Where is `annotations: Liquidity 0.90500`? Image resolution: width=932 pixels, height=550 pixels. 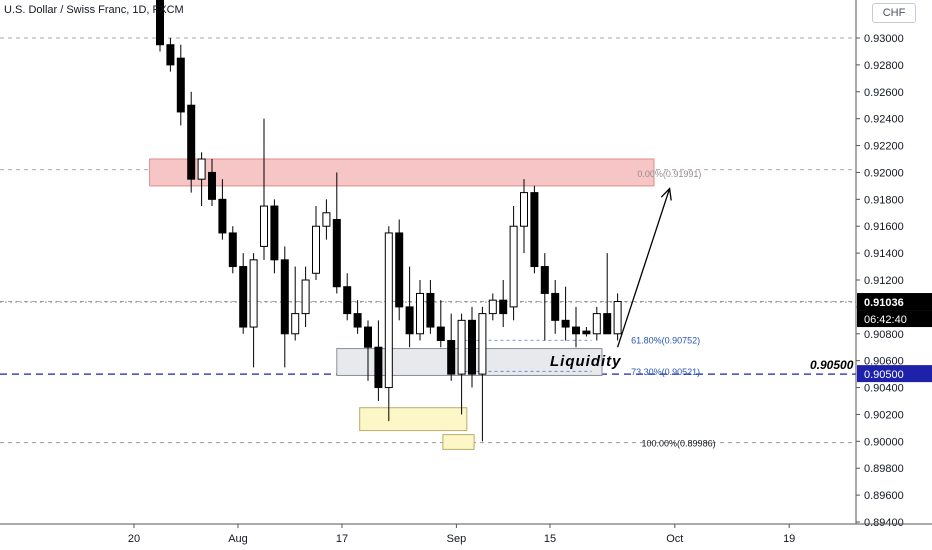 annotations: Liquidity 0.90500 is located at coordinates (702, 279).